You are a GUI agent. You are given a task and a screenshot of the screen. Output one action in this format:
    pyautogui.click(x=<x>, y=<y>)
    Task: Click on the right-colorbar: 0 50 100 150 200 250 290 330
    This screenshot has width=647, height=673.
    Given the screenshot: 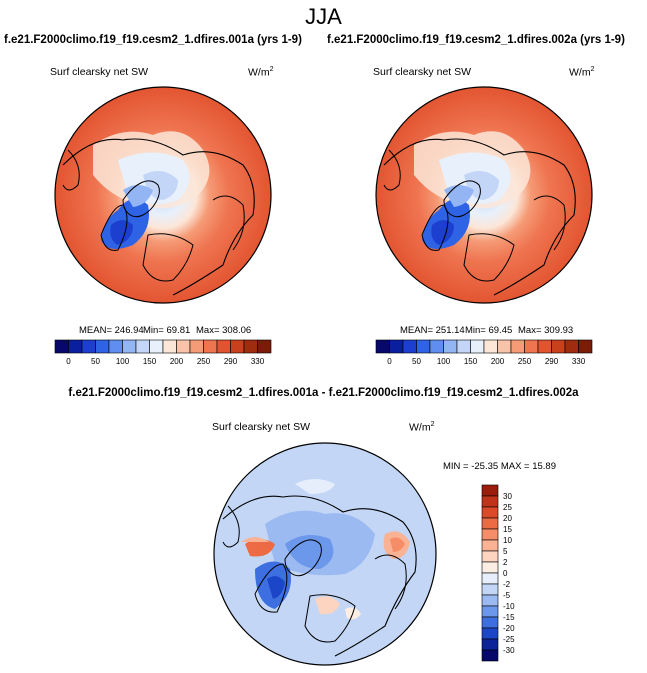 What is the action you would take?
    pyautogui.click(x=484, y=352)
    